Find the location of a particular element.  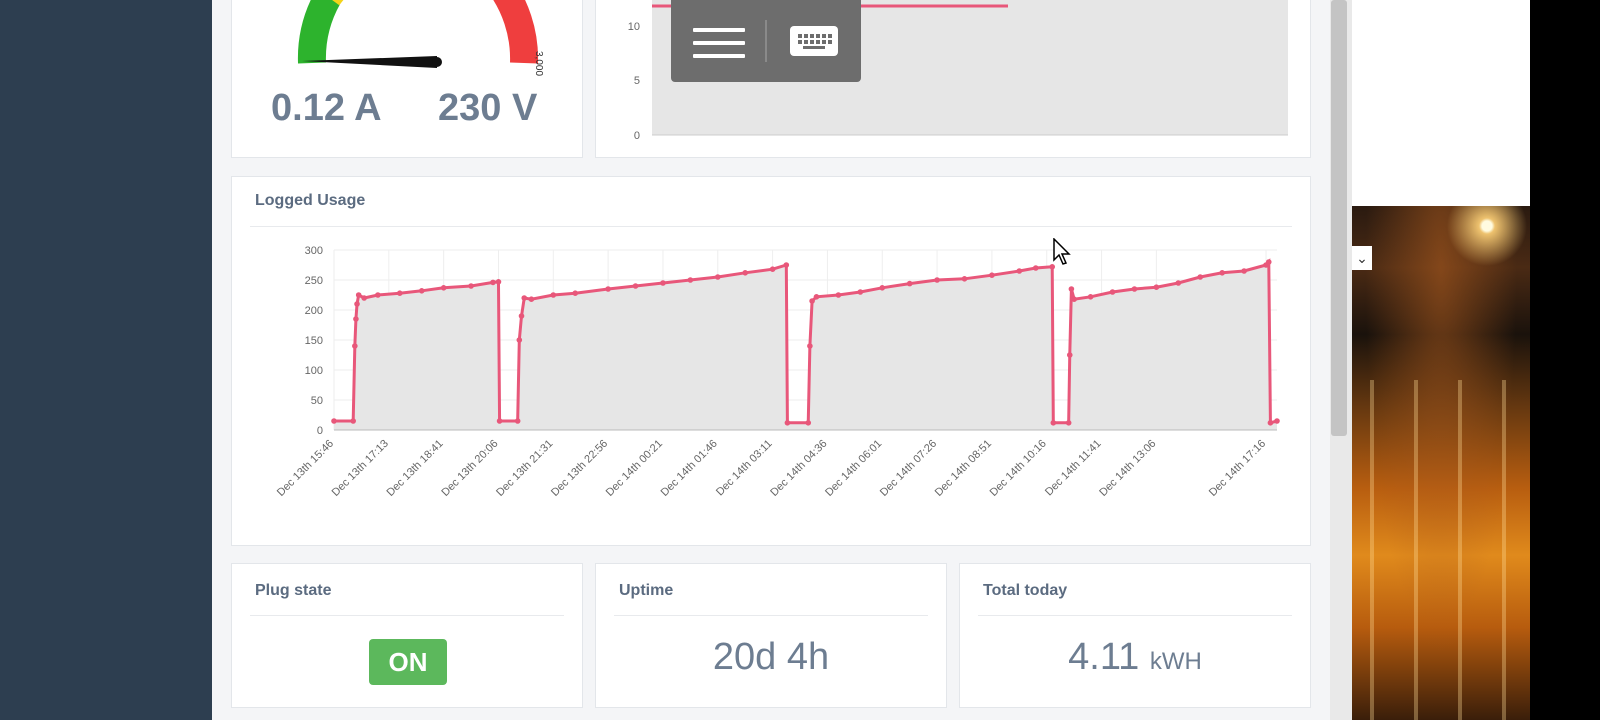

x-tick-label: Dec 14th 11:41 is located at coordinates (1073, 468).